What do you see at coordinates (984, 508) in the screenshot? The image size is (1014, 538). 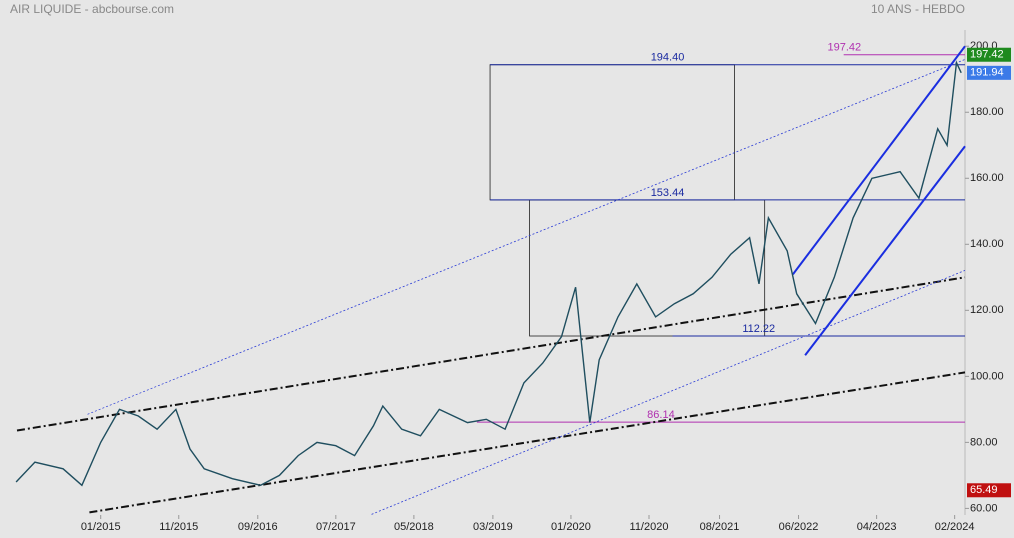 I see `y-tick-label: 60.00` at bounding box center [984, 508].